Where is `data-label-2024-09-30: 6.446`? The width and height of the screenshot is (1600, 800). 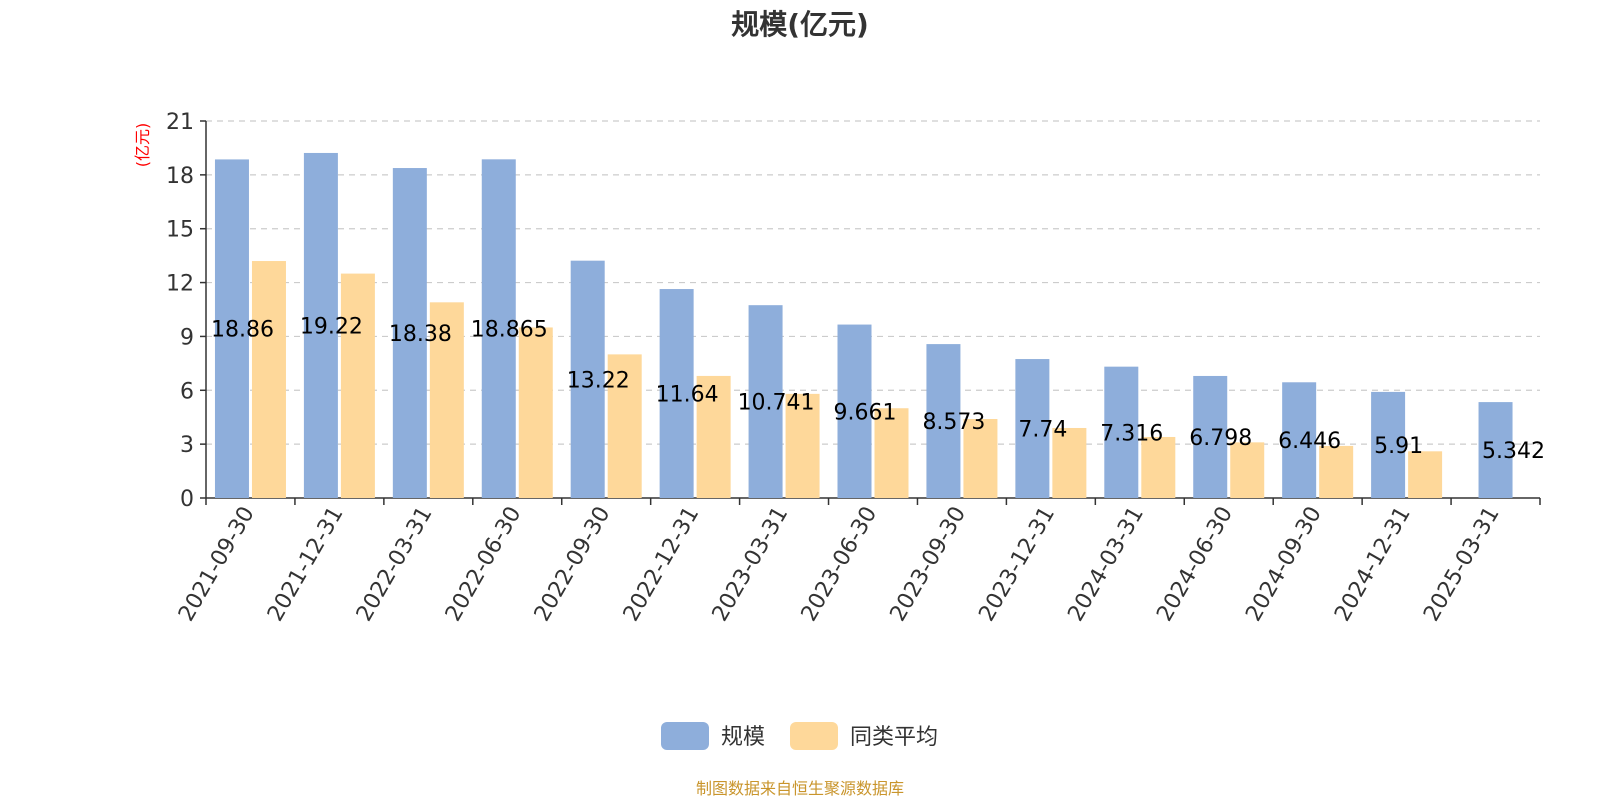
data-label-2024-09-30: 6.446 is located at coordinates (1309, 441).